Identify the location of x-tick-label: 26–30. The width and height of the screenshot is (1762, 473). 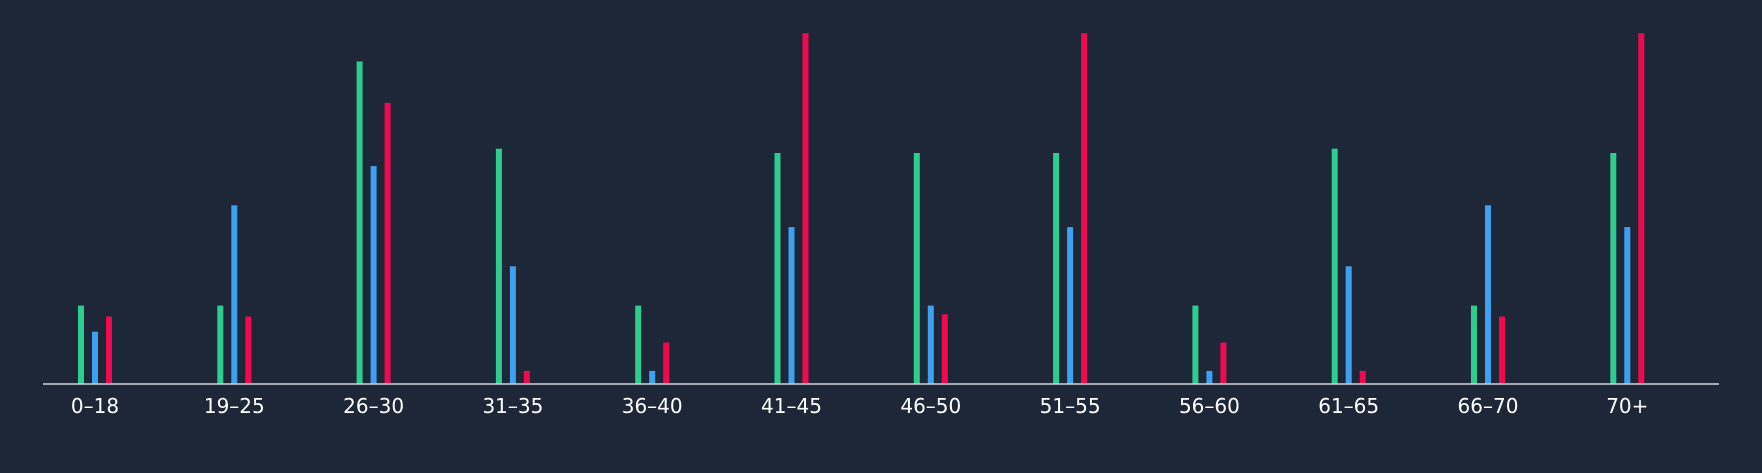
(373, 406).